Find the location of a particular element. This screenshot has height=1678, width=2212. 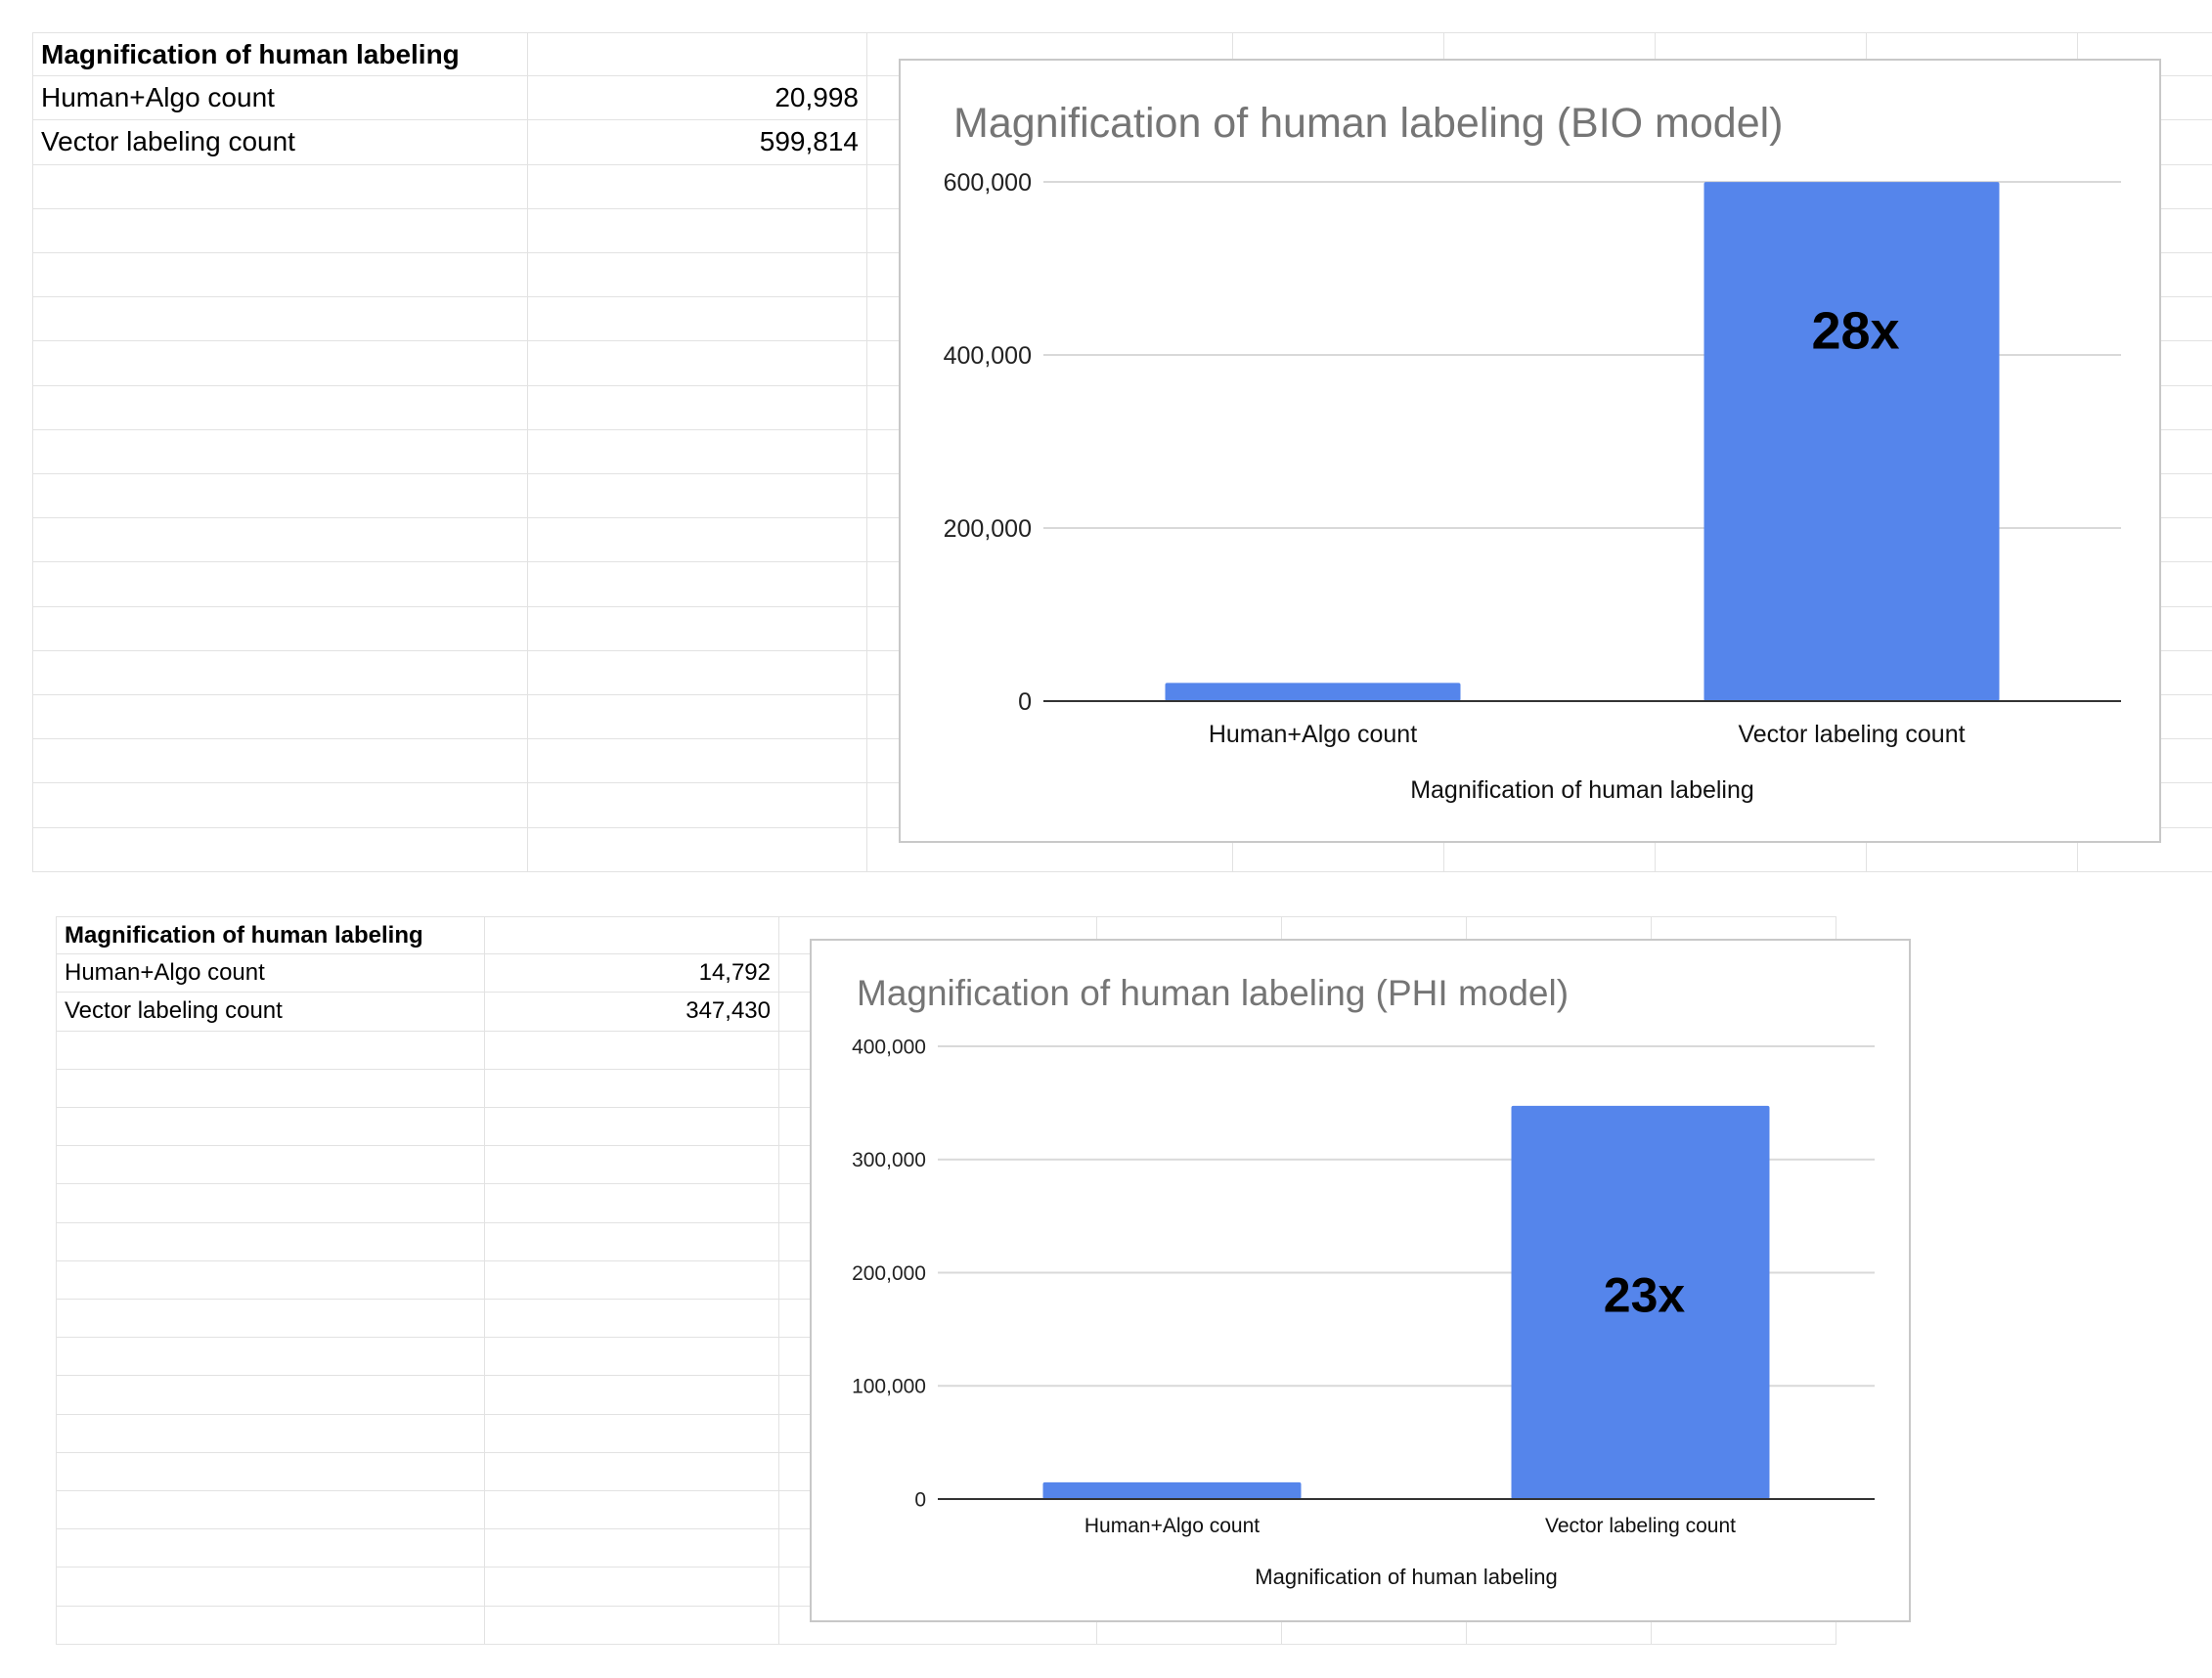

x-tick-label: Human+Algo count is located at coordinates (1172, 1526).